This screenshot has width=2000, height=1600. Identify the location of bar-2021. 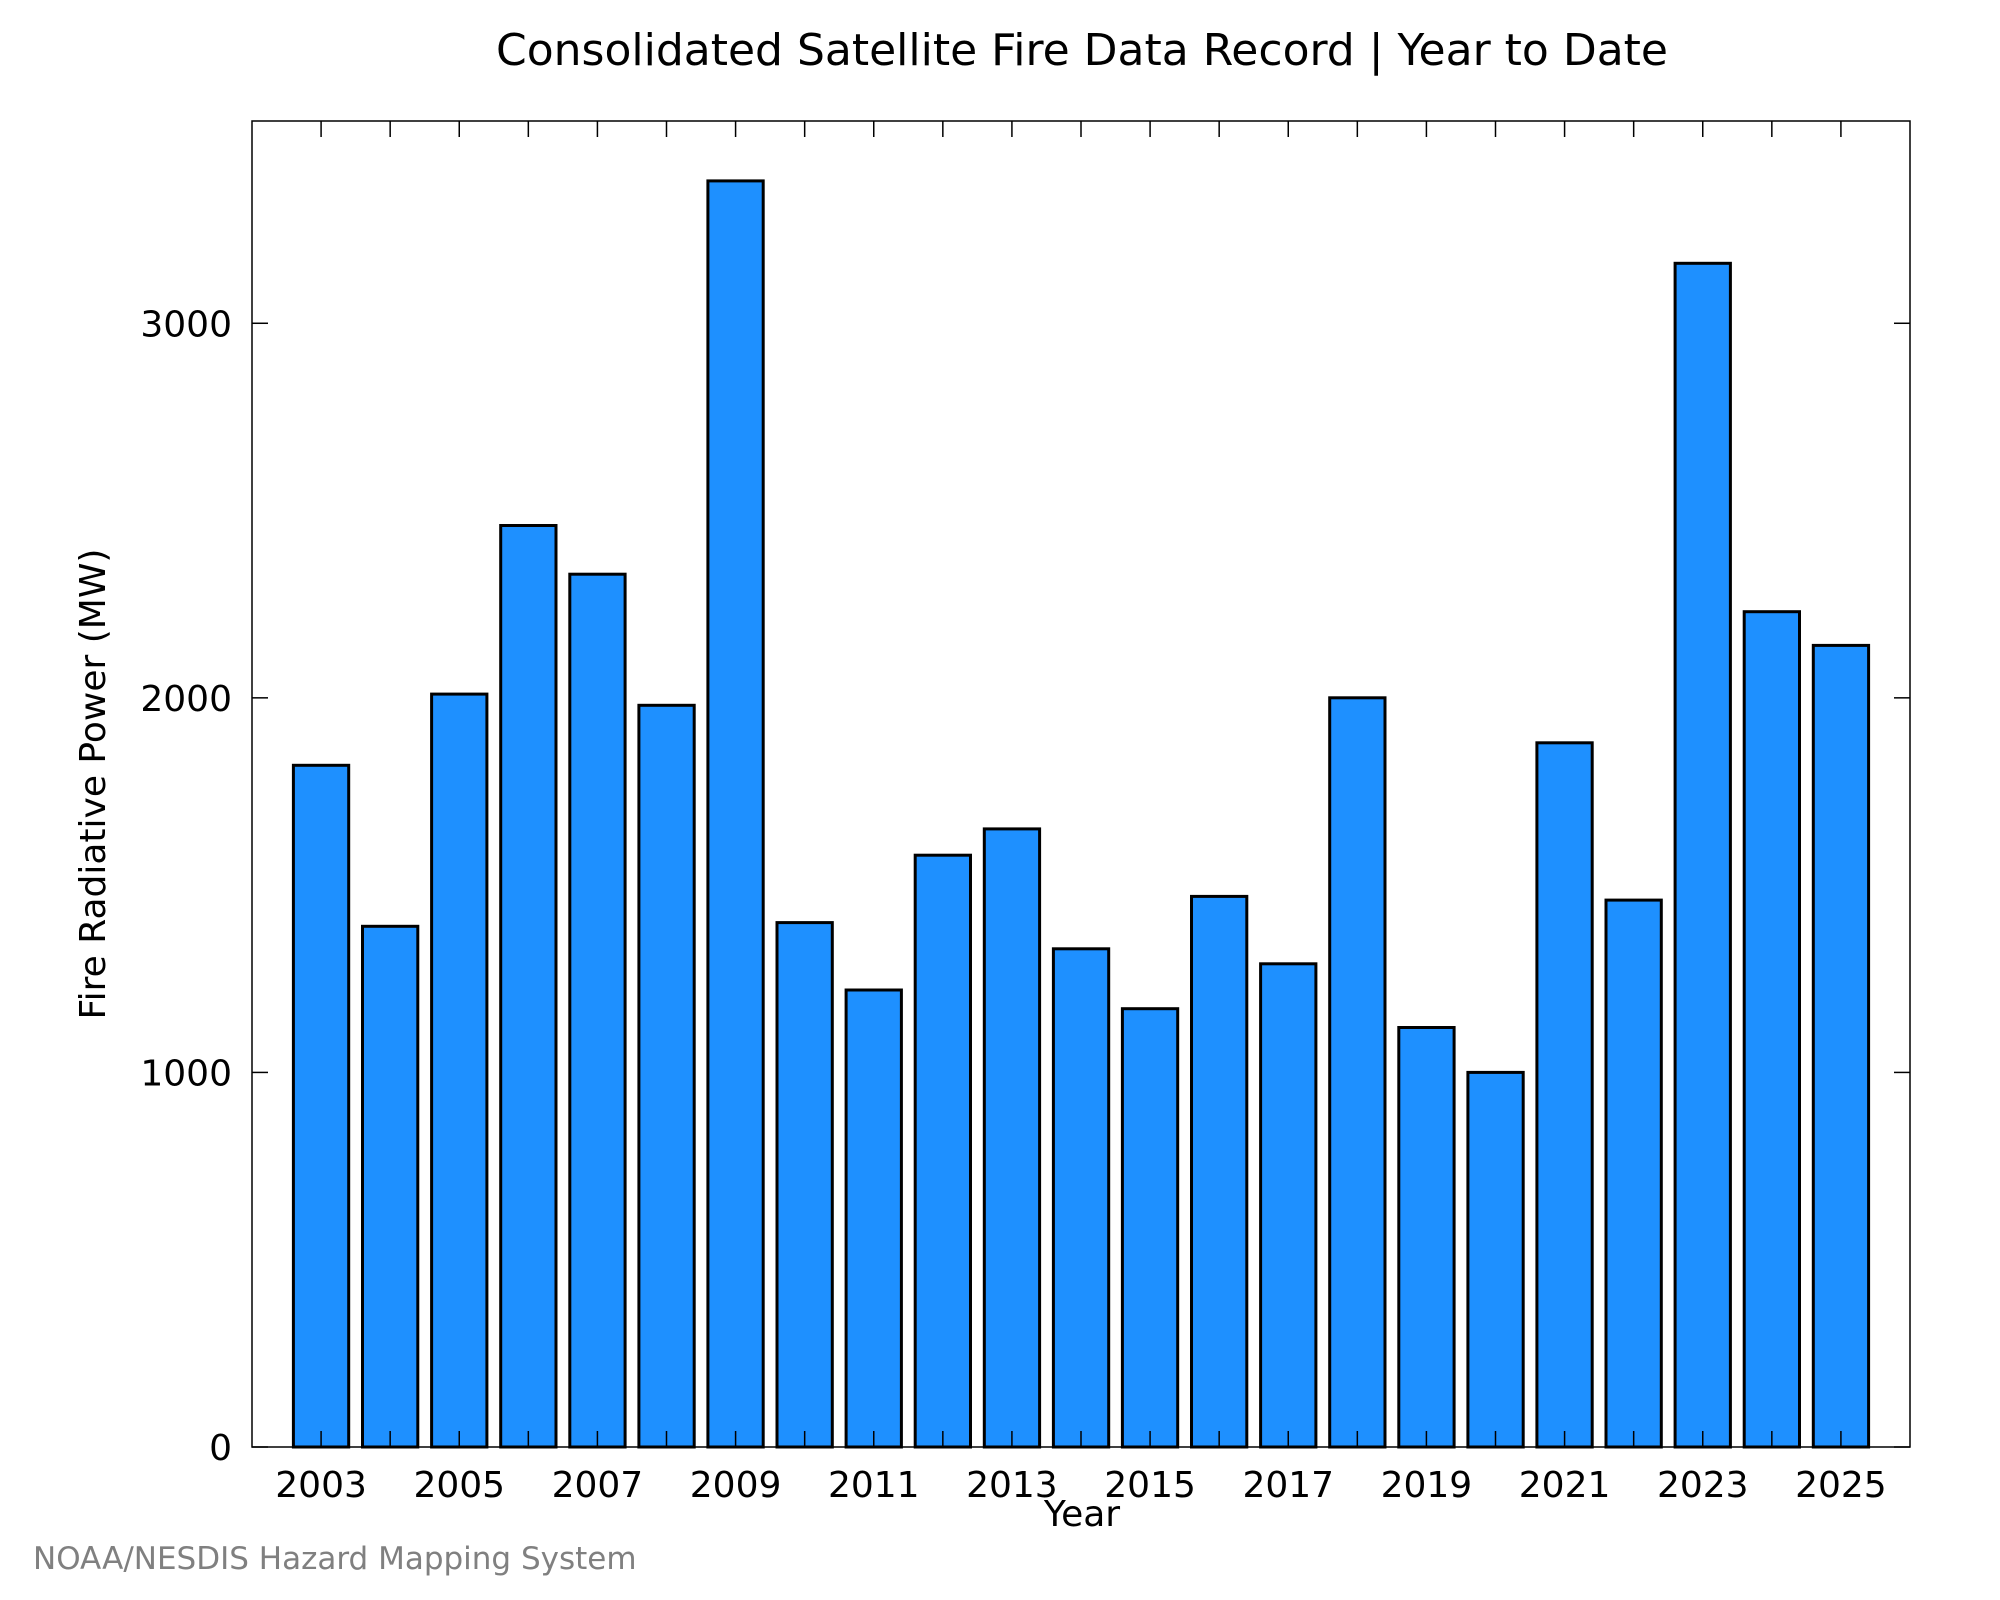
(1564, 1095).